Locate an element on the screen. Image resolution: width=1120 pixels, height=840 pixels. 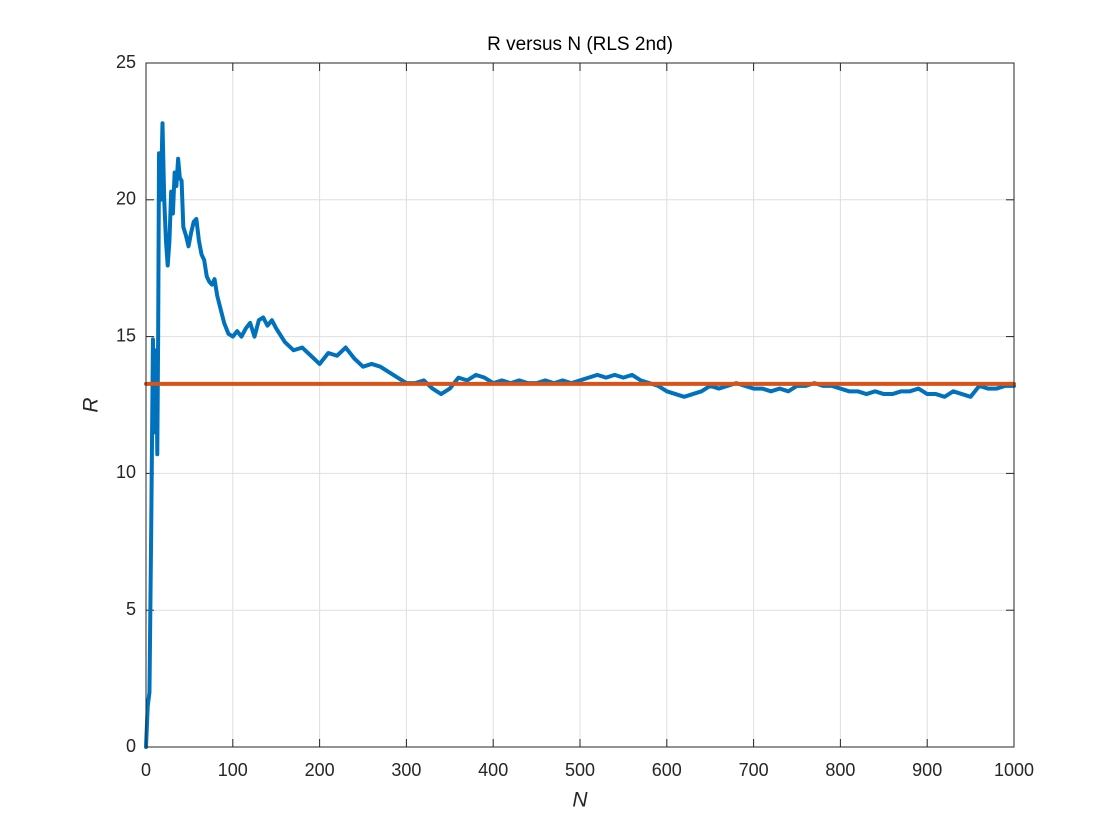
y-tick-label: 0 is located at coordinates (131, 746).